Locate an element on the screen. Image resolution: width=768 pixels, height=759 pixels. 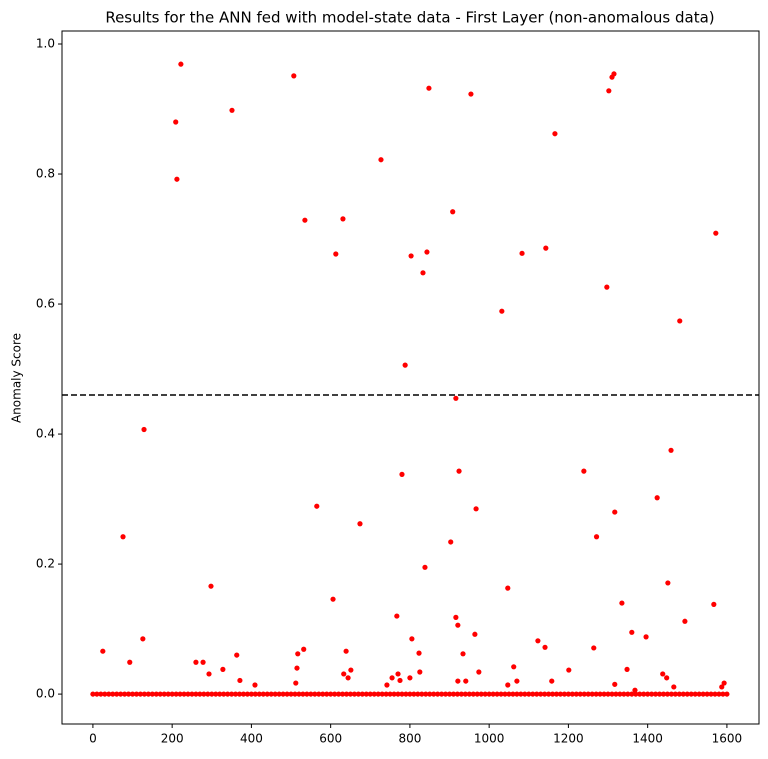
x-tick-label: 800 is located at coordinates (409, 739).